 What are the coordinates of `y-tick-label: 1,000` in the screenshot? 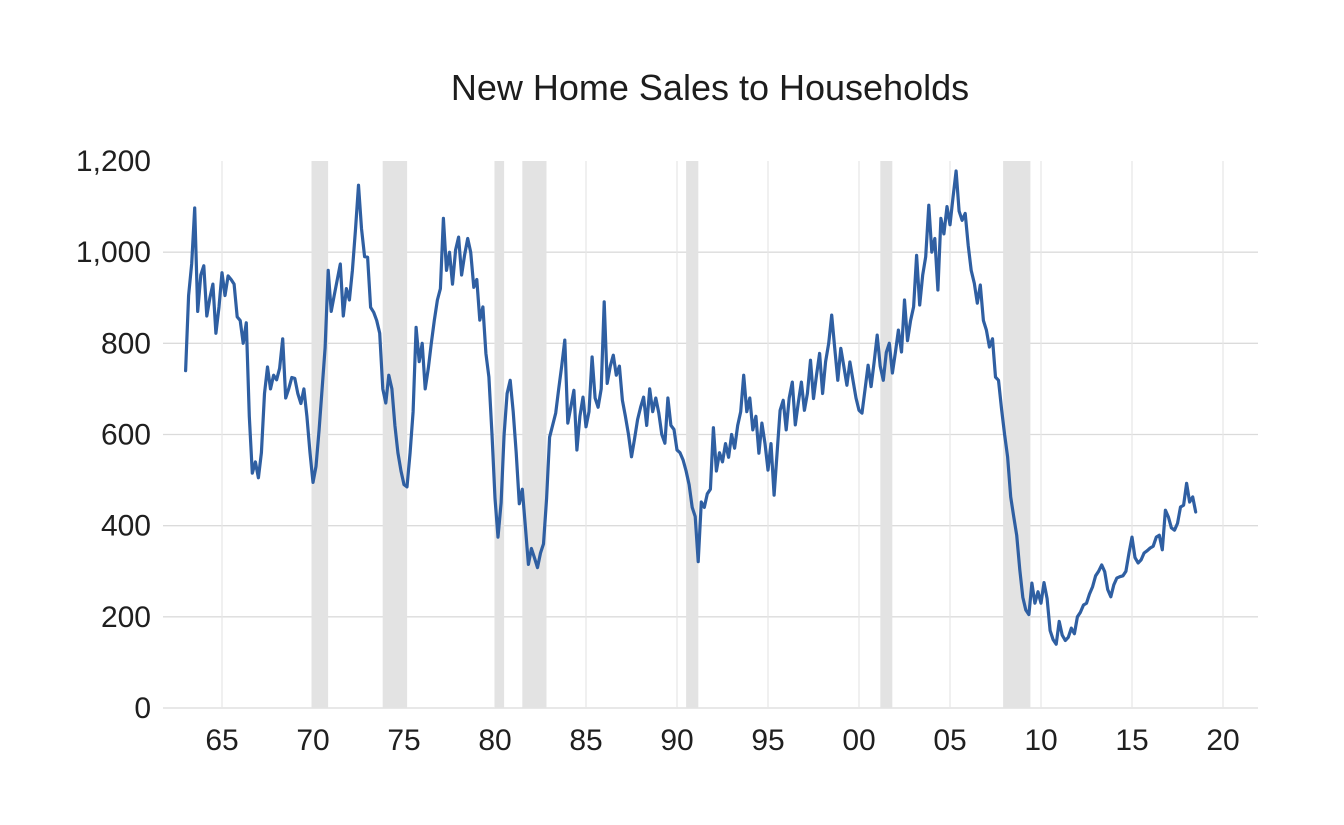 It's located at (113, 252).